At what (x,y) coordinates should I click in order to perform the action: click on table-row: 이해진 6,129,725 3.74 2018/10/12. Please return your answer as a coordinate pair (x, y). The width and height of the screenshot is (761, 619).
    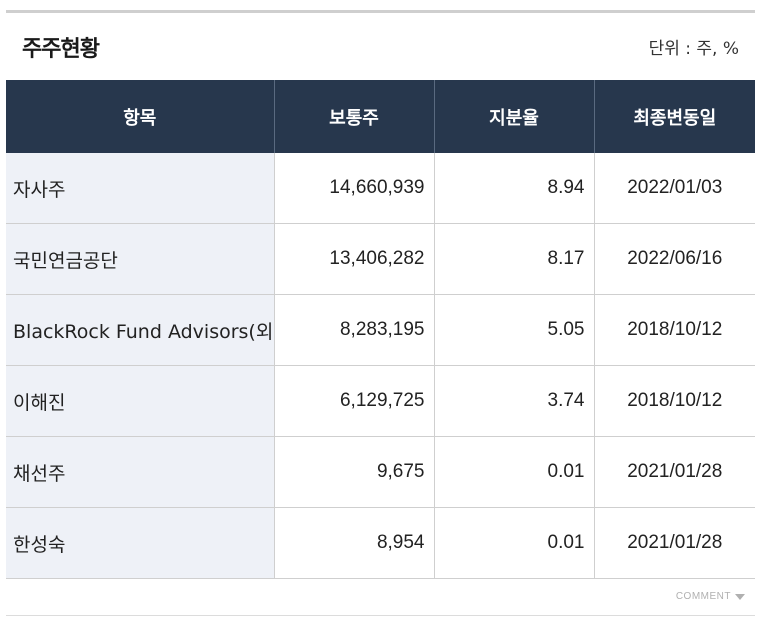
    Looking at the image, I should click on (380, 401).